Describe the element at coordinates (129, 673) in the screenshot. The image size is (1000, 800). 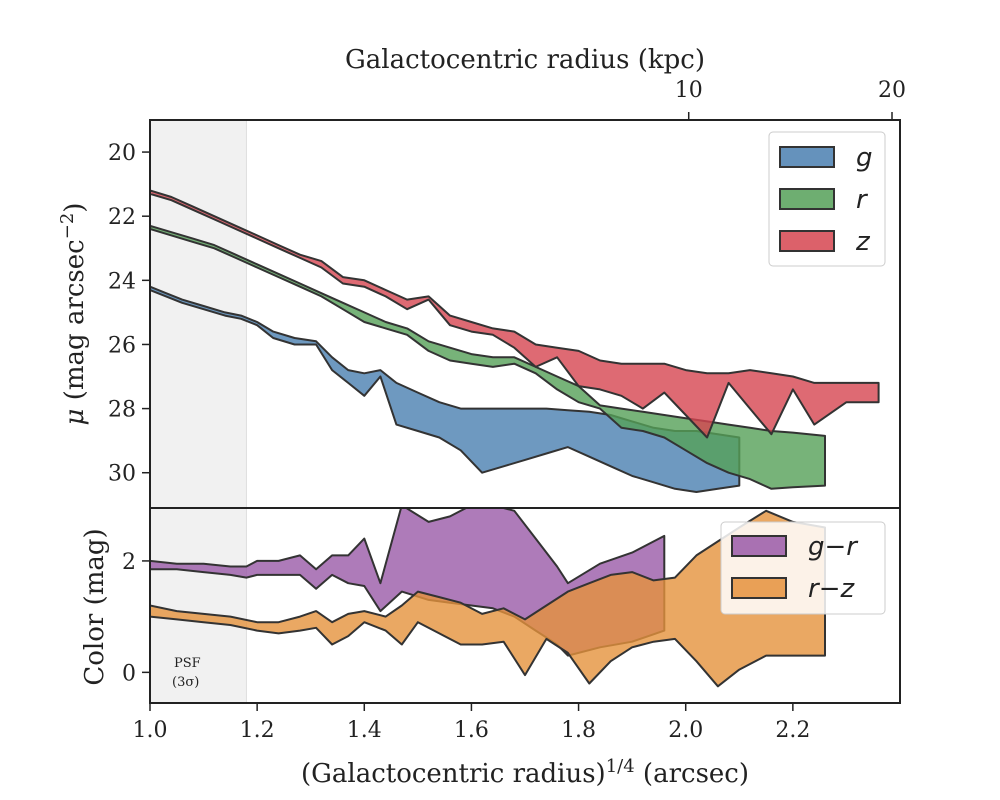
I see `bottom-y-tick-label: 0` at that location.